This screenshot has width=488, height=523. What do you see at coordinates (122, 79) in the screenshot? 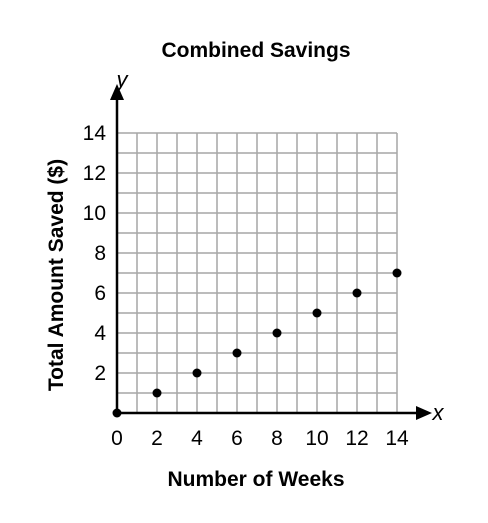
I see `y-axis-letter: y` at bounding box center [122, 79].